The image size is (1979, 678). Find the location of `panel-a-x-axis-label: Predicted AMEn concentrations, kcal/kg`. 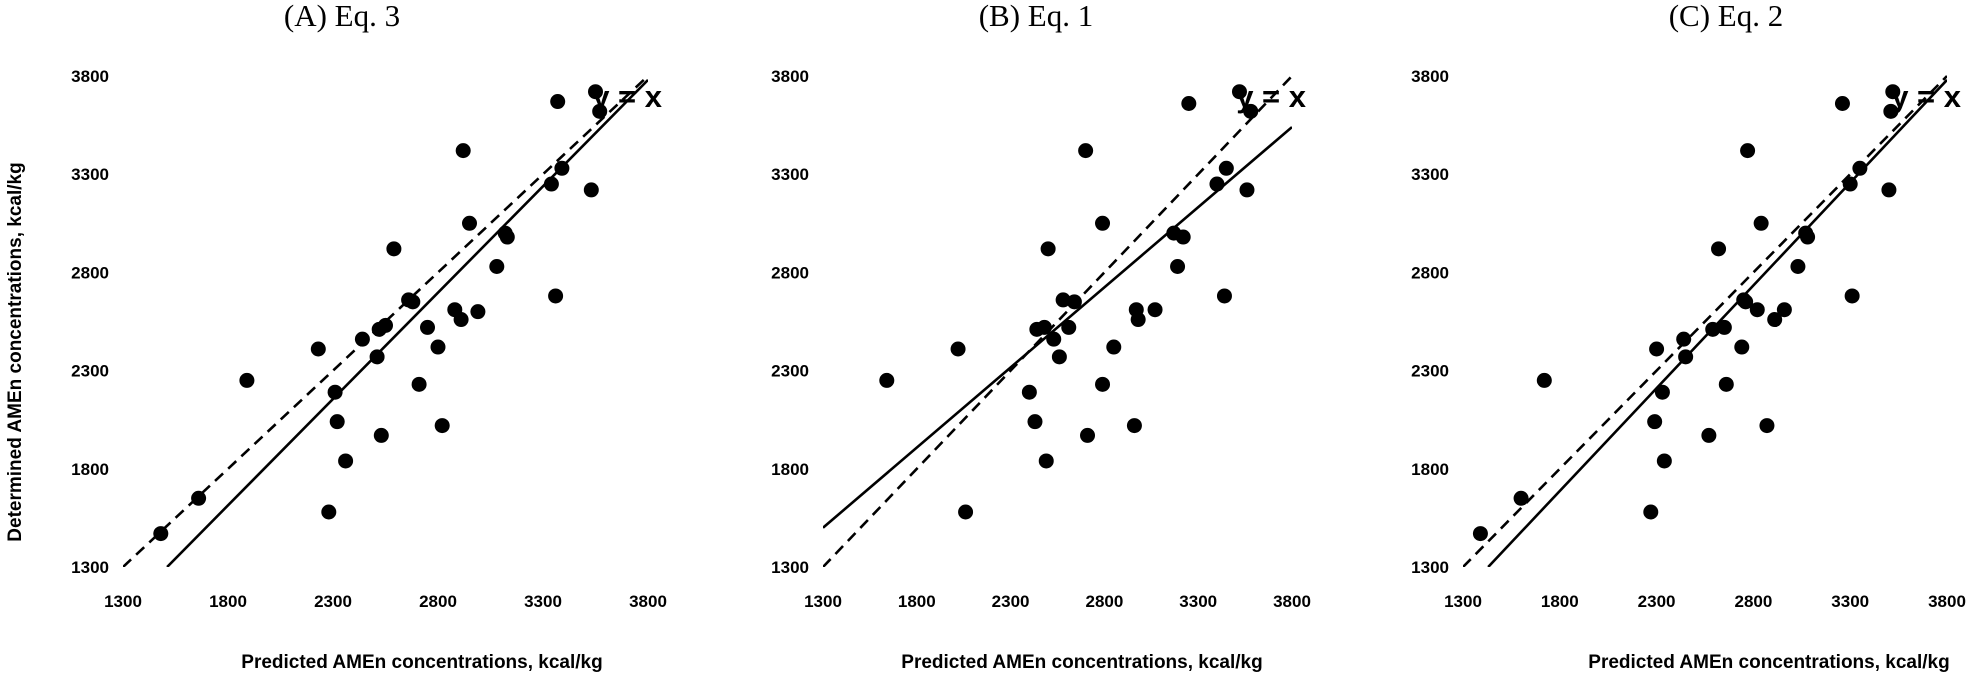

panel-a-x-axis-label: Predicted AMEn concentrations, kcal/kg is located at coordinates (421, 662).